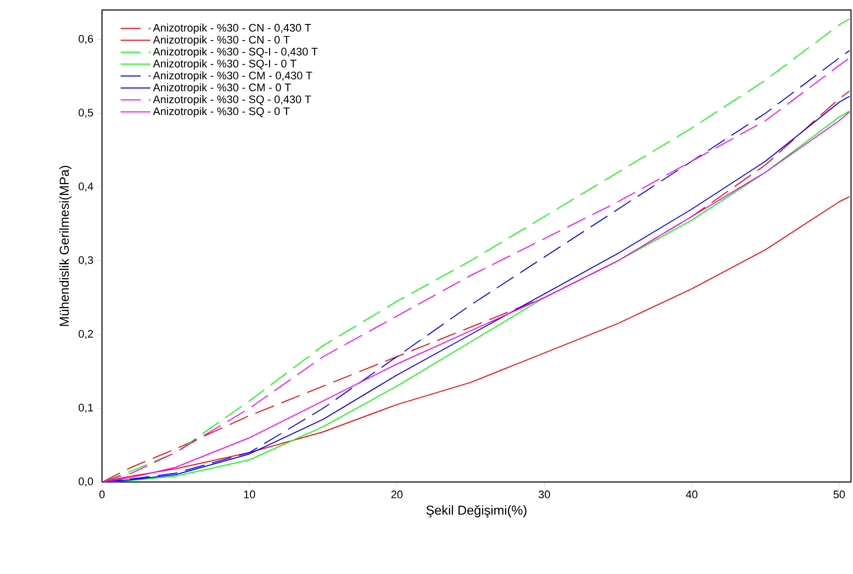  What do you see at coordinates (85, 261) in the screenshot?
I see `y-tick-label: 0,3` at bounding box center [85, 261].